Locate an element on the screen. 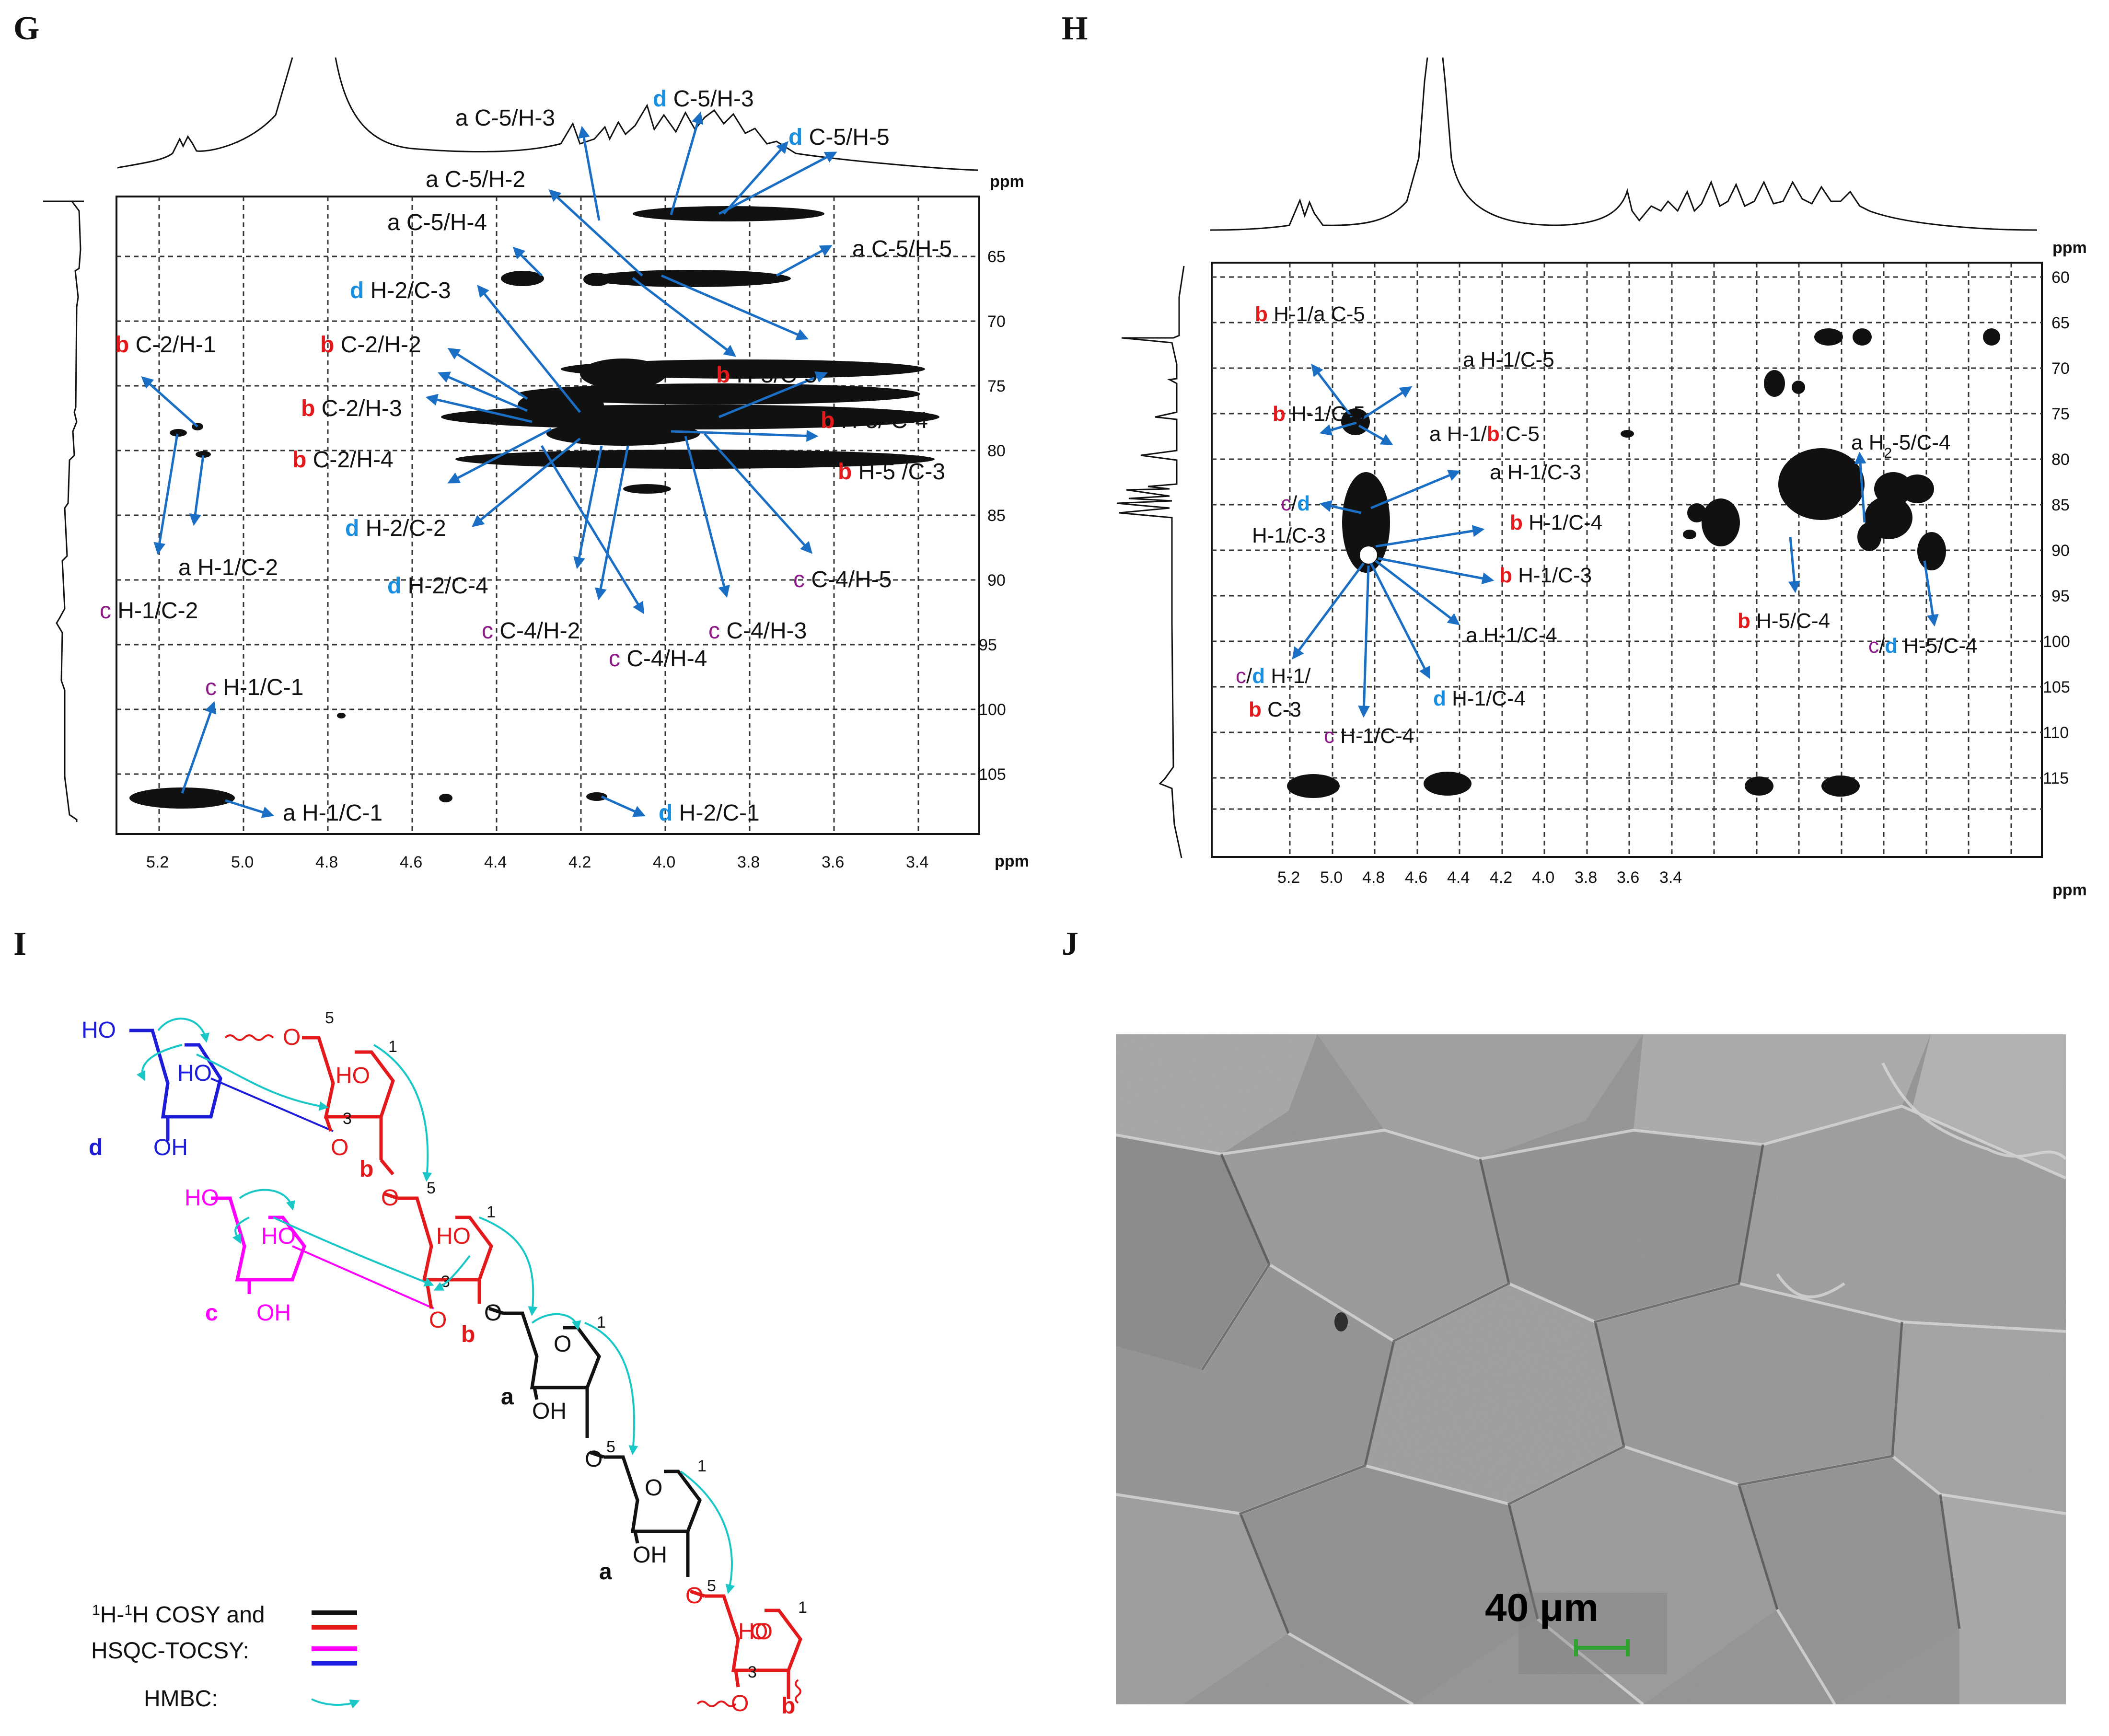 The width and height of the screenshot is (2109, 1736). svg-text: c/d is located at coordinates (1295, 504).